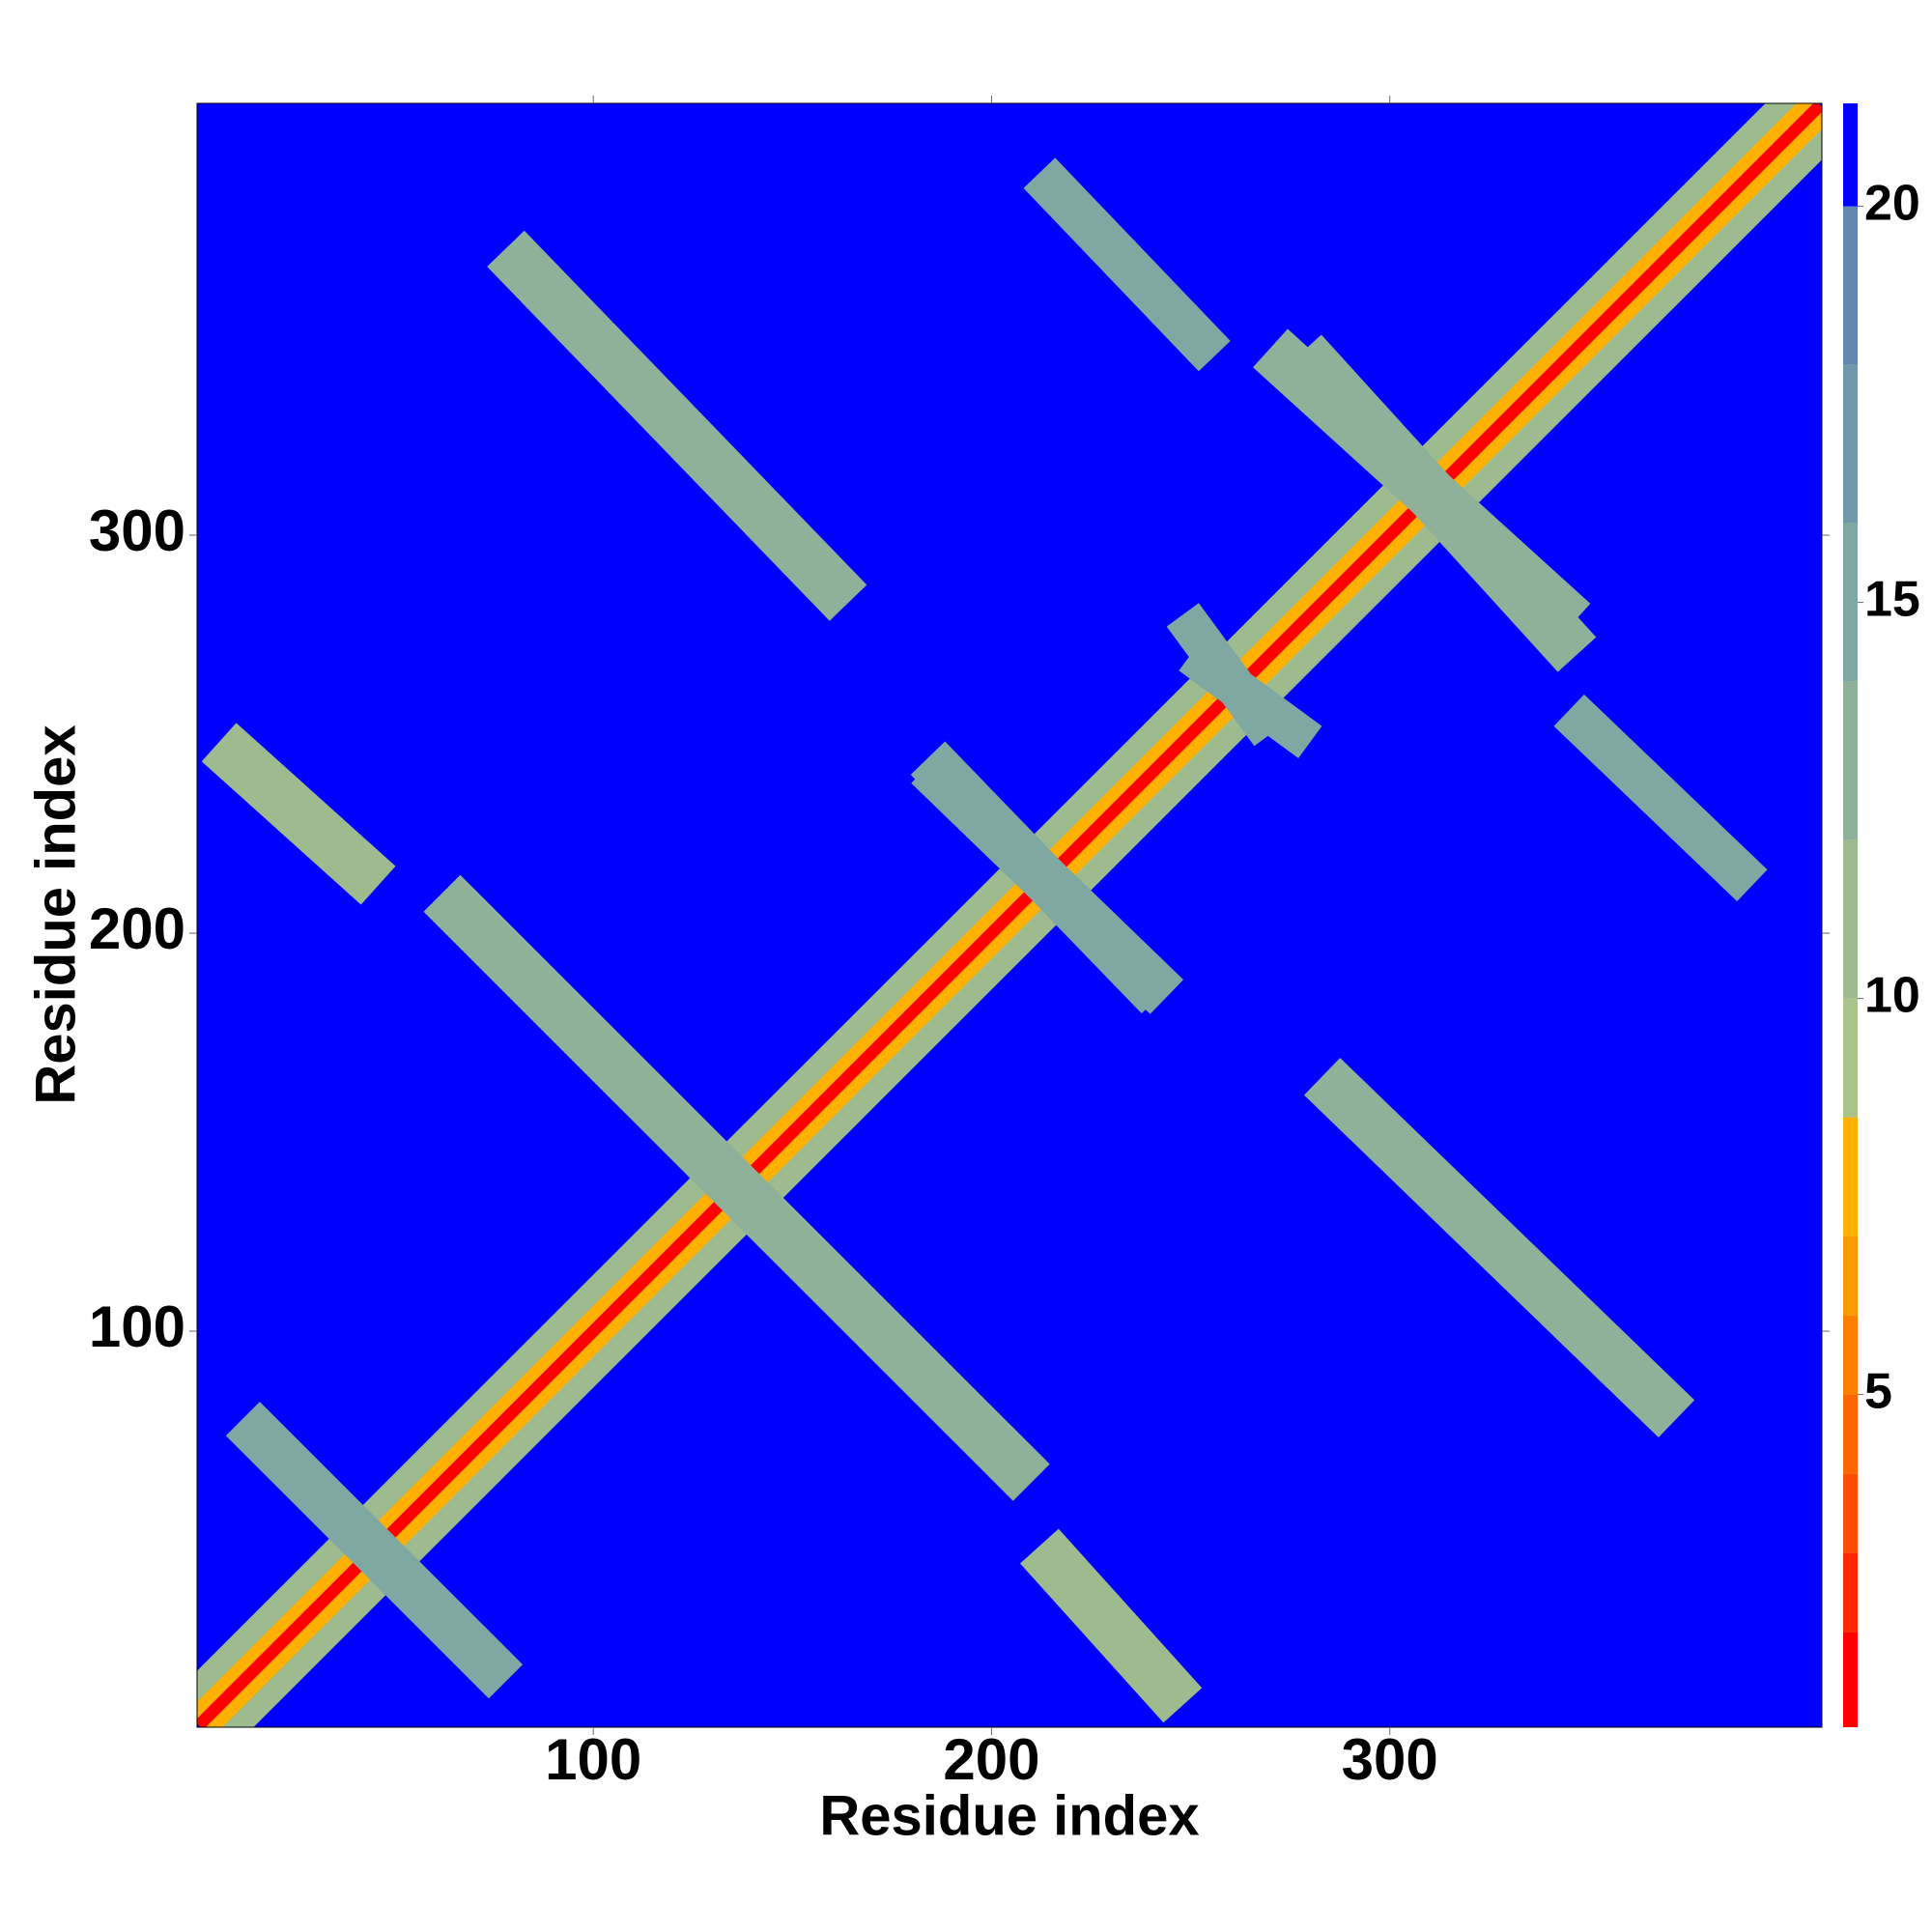 The image size is (1932, 1932). I want to click on y-axis-label: Residue index, so click(55, 914).